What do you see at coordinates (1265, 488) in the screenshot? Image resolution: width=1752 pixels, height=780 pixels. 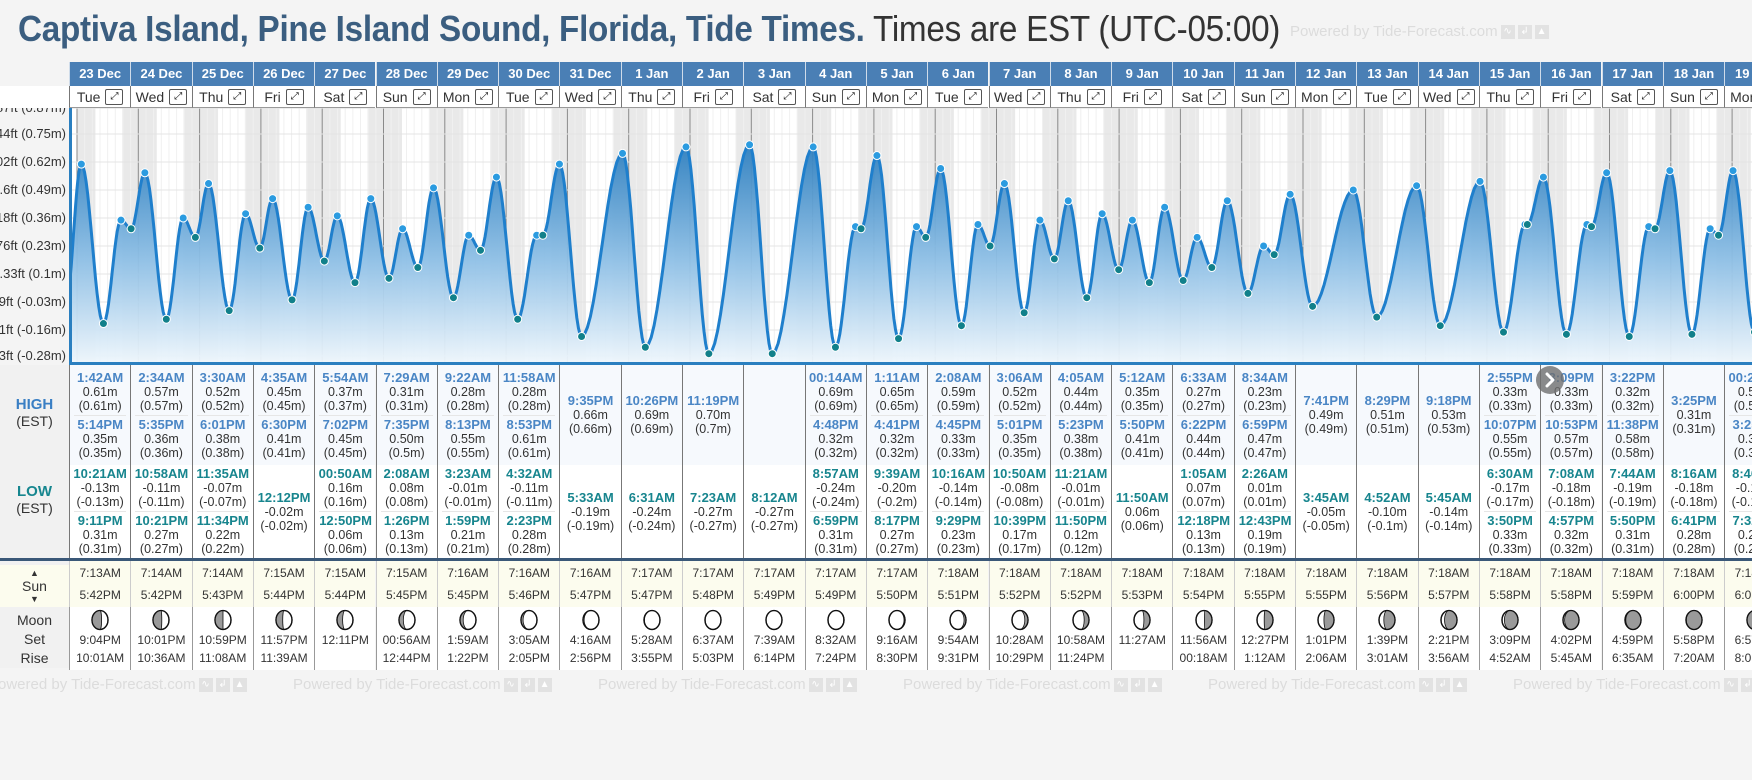 I see `low-tide-height: 0.01m` at bounding box center [1265, 488].